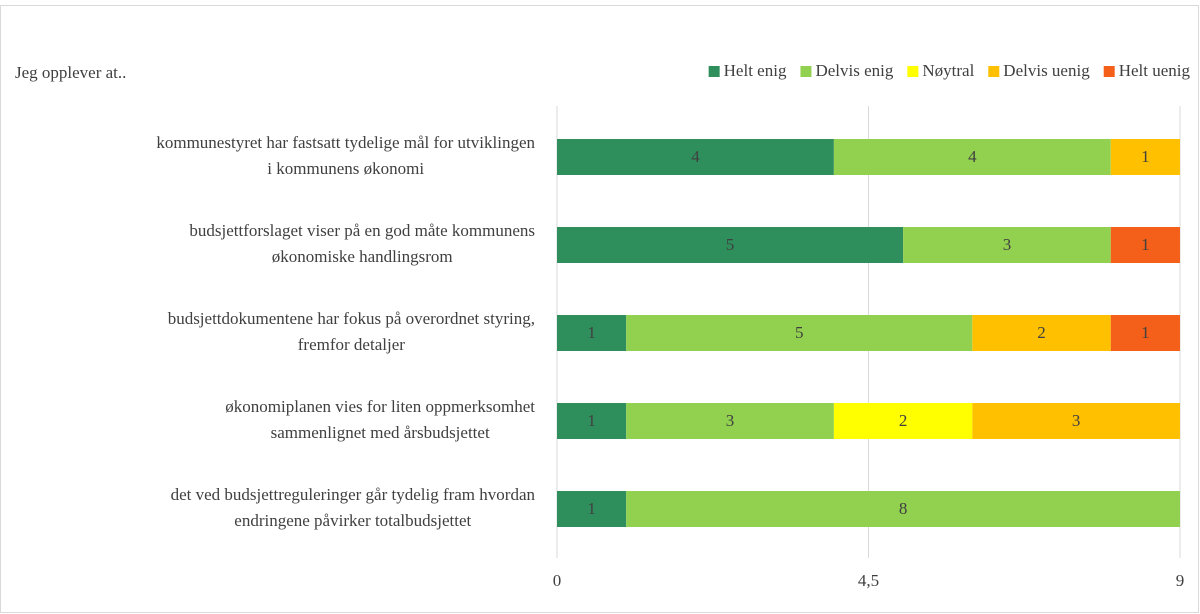  Describe the element at coordinates (380, 432) in the screenshot. I see `category-label: sammenlignet med årsbudsjettet` at that location.